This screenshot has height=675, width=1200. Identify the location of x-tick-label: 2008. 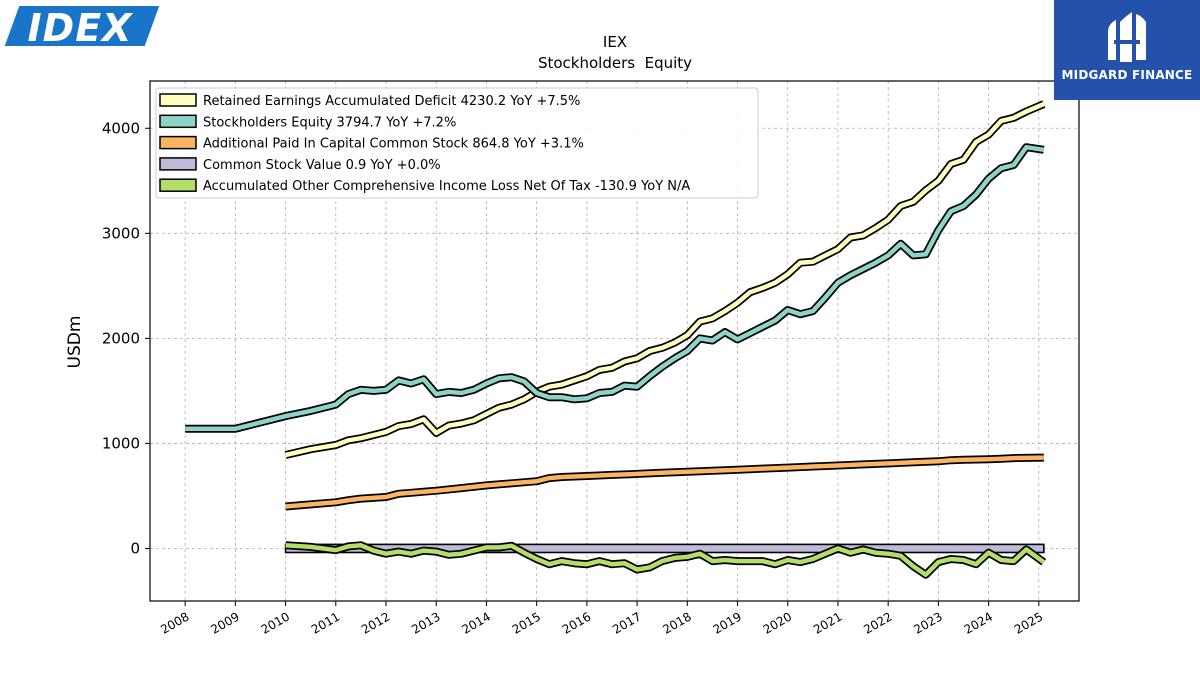
(174, 622).